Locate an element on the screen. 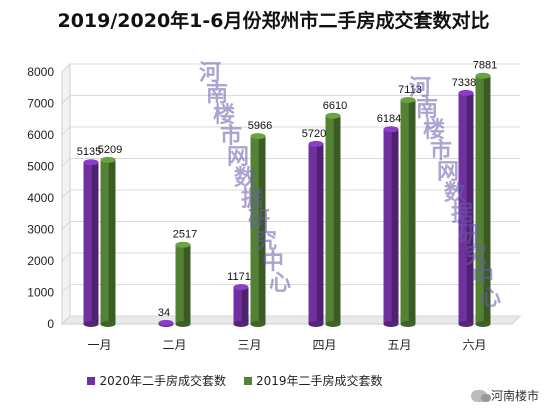 Image resolution: width=547 pixels, height=412 pixels. x-tick-label: 六月 is located at coordinates (474, 345).